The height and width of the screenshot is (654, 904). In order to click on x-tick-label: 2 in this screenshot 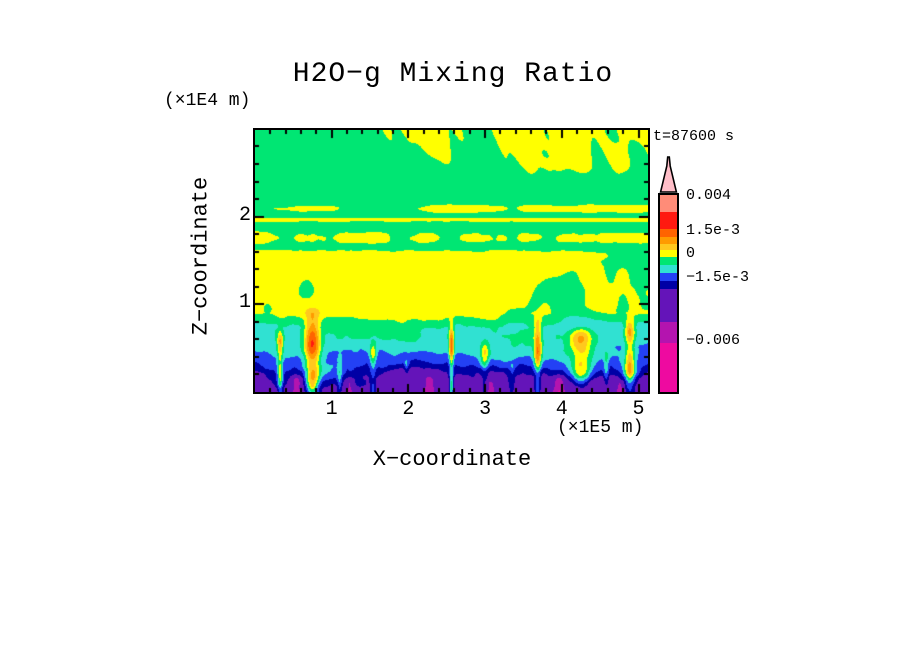, I will do `click(408, 409)`.